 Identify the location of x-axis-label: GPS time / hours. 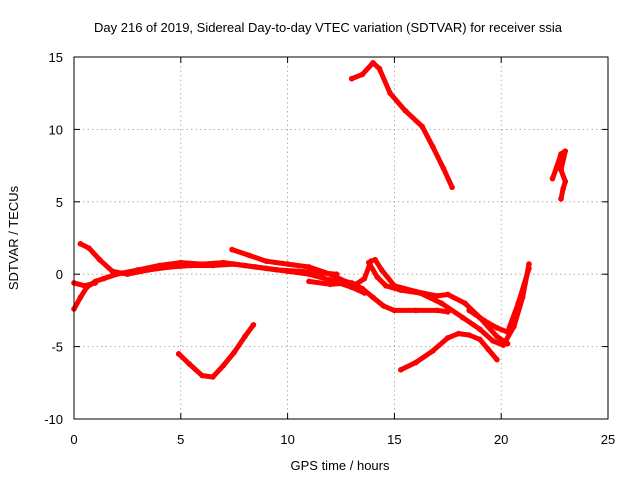
(340, 465).